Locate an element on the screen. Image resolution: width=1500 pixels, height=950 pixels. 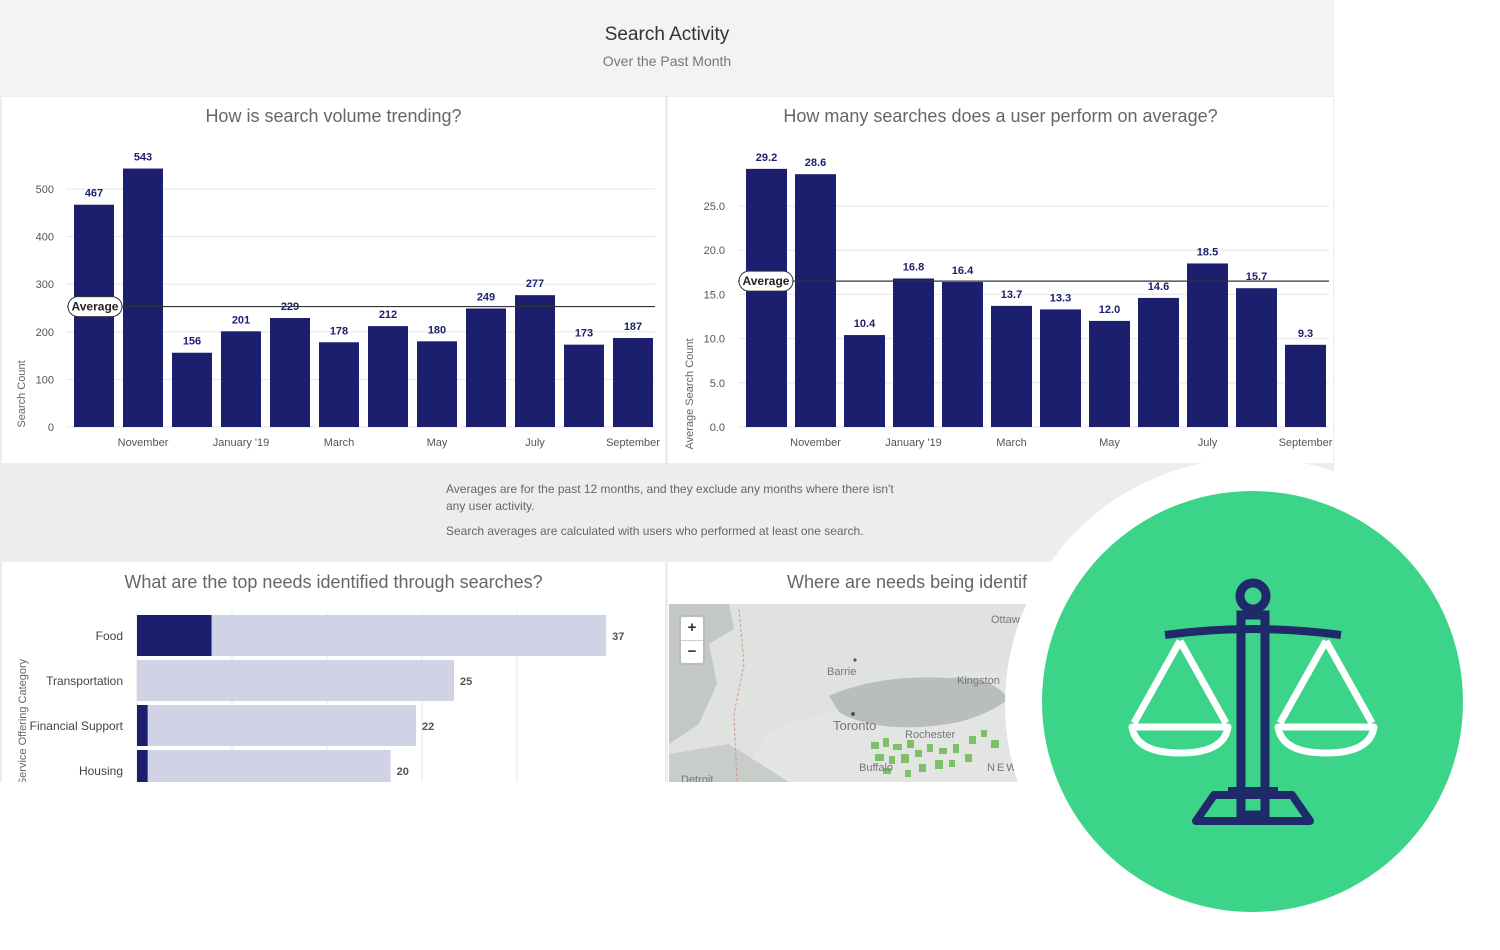
page-subtitle: Over the Past Month is located at coordinates (667, 61).